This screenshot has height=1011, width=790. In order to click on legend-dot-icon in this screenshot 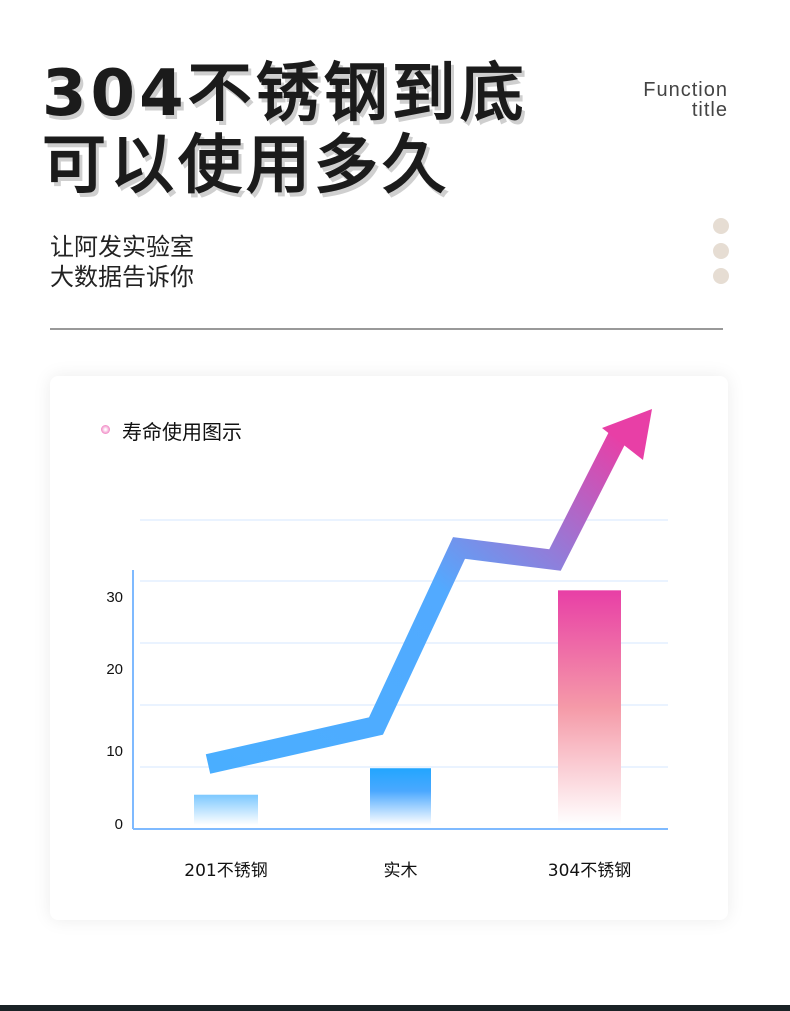, I will do `click(105, 429)`.